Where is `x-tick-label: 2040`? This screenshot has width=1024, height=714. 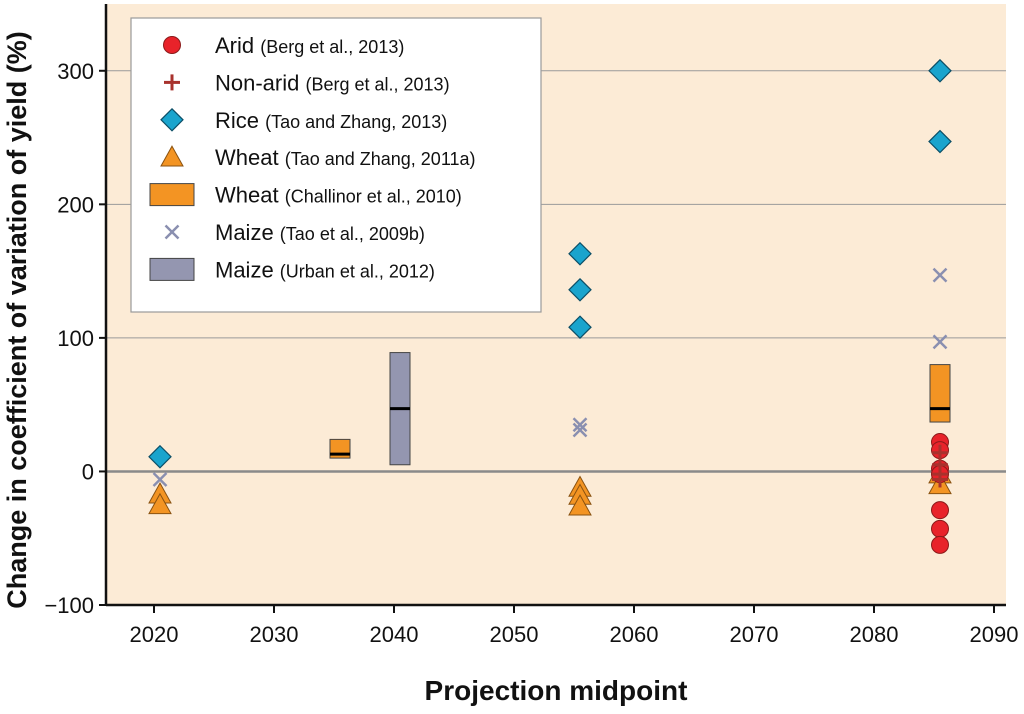 x-tick-label: 2040 is located at coordinates (394, 634).